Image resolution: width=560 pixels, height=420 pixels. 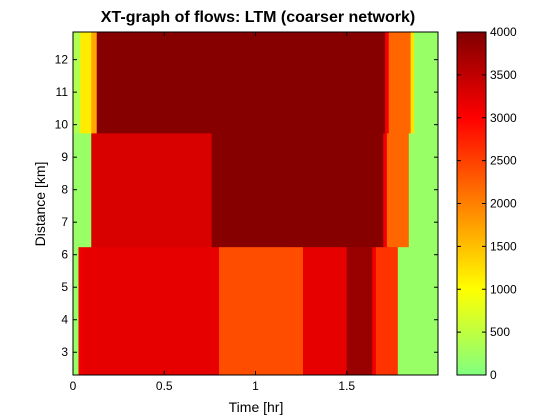 I want to click on colorbar-tick-label: 1500, so click(x=503, y=246).